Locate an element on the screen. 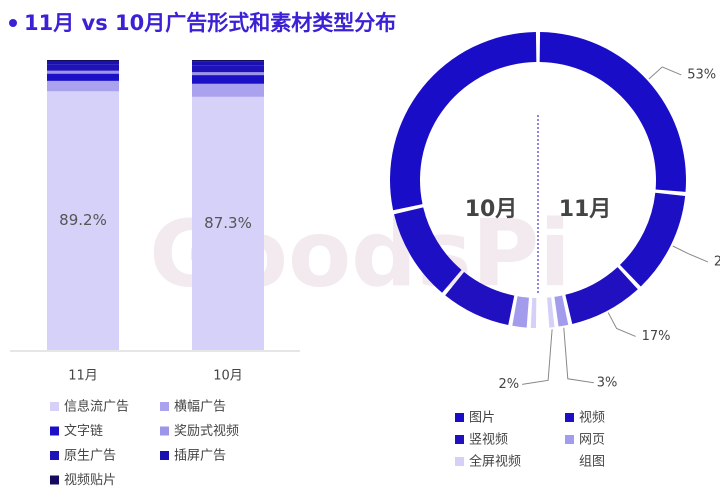 The image size is (720, 496). data-label: 23% is located at coordinates (717, 261).